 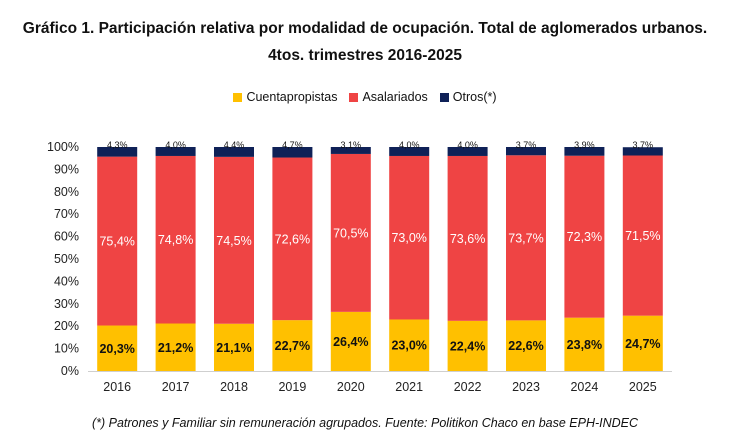 I want to click on data-label-cuentapropistas: 22,4%, so click(x=467, y=346).